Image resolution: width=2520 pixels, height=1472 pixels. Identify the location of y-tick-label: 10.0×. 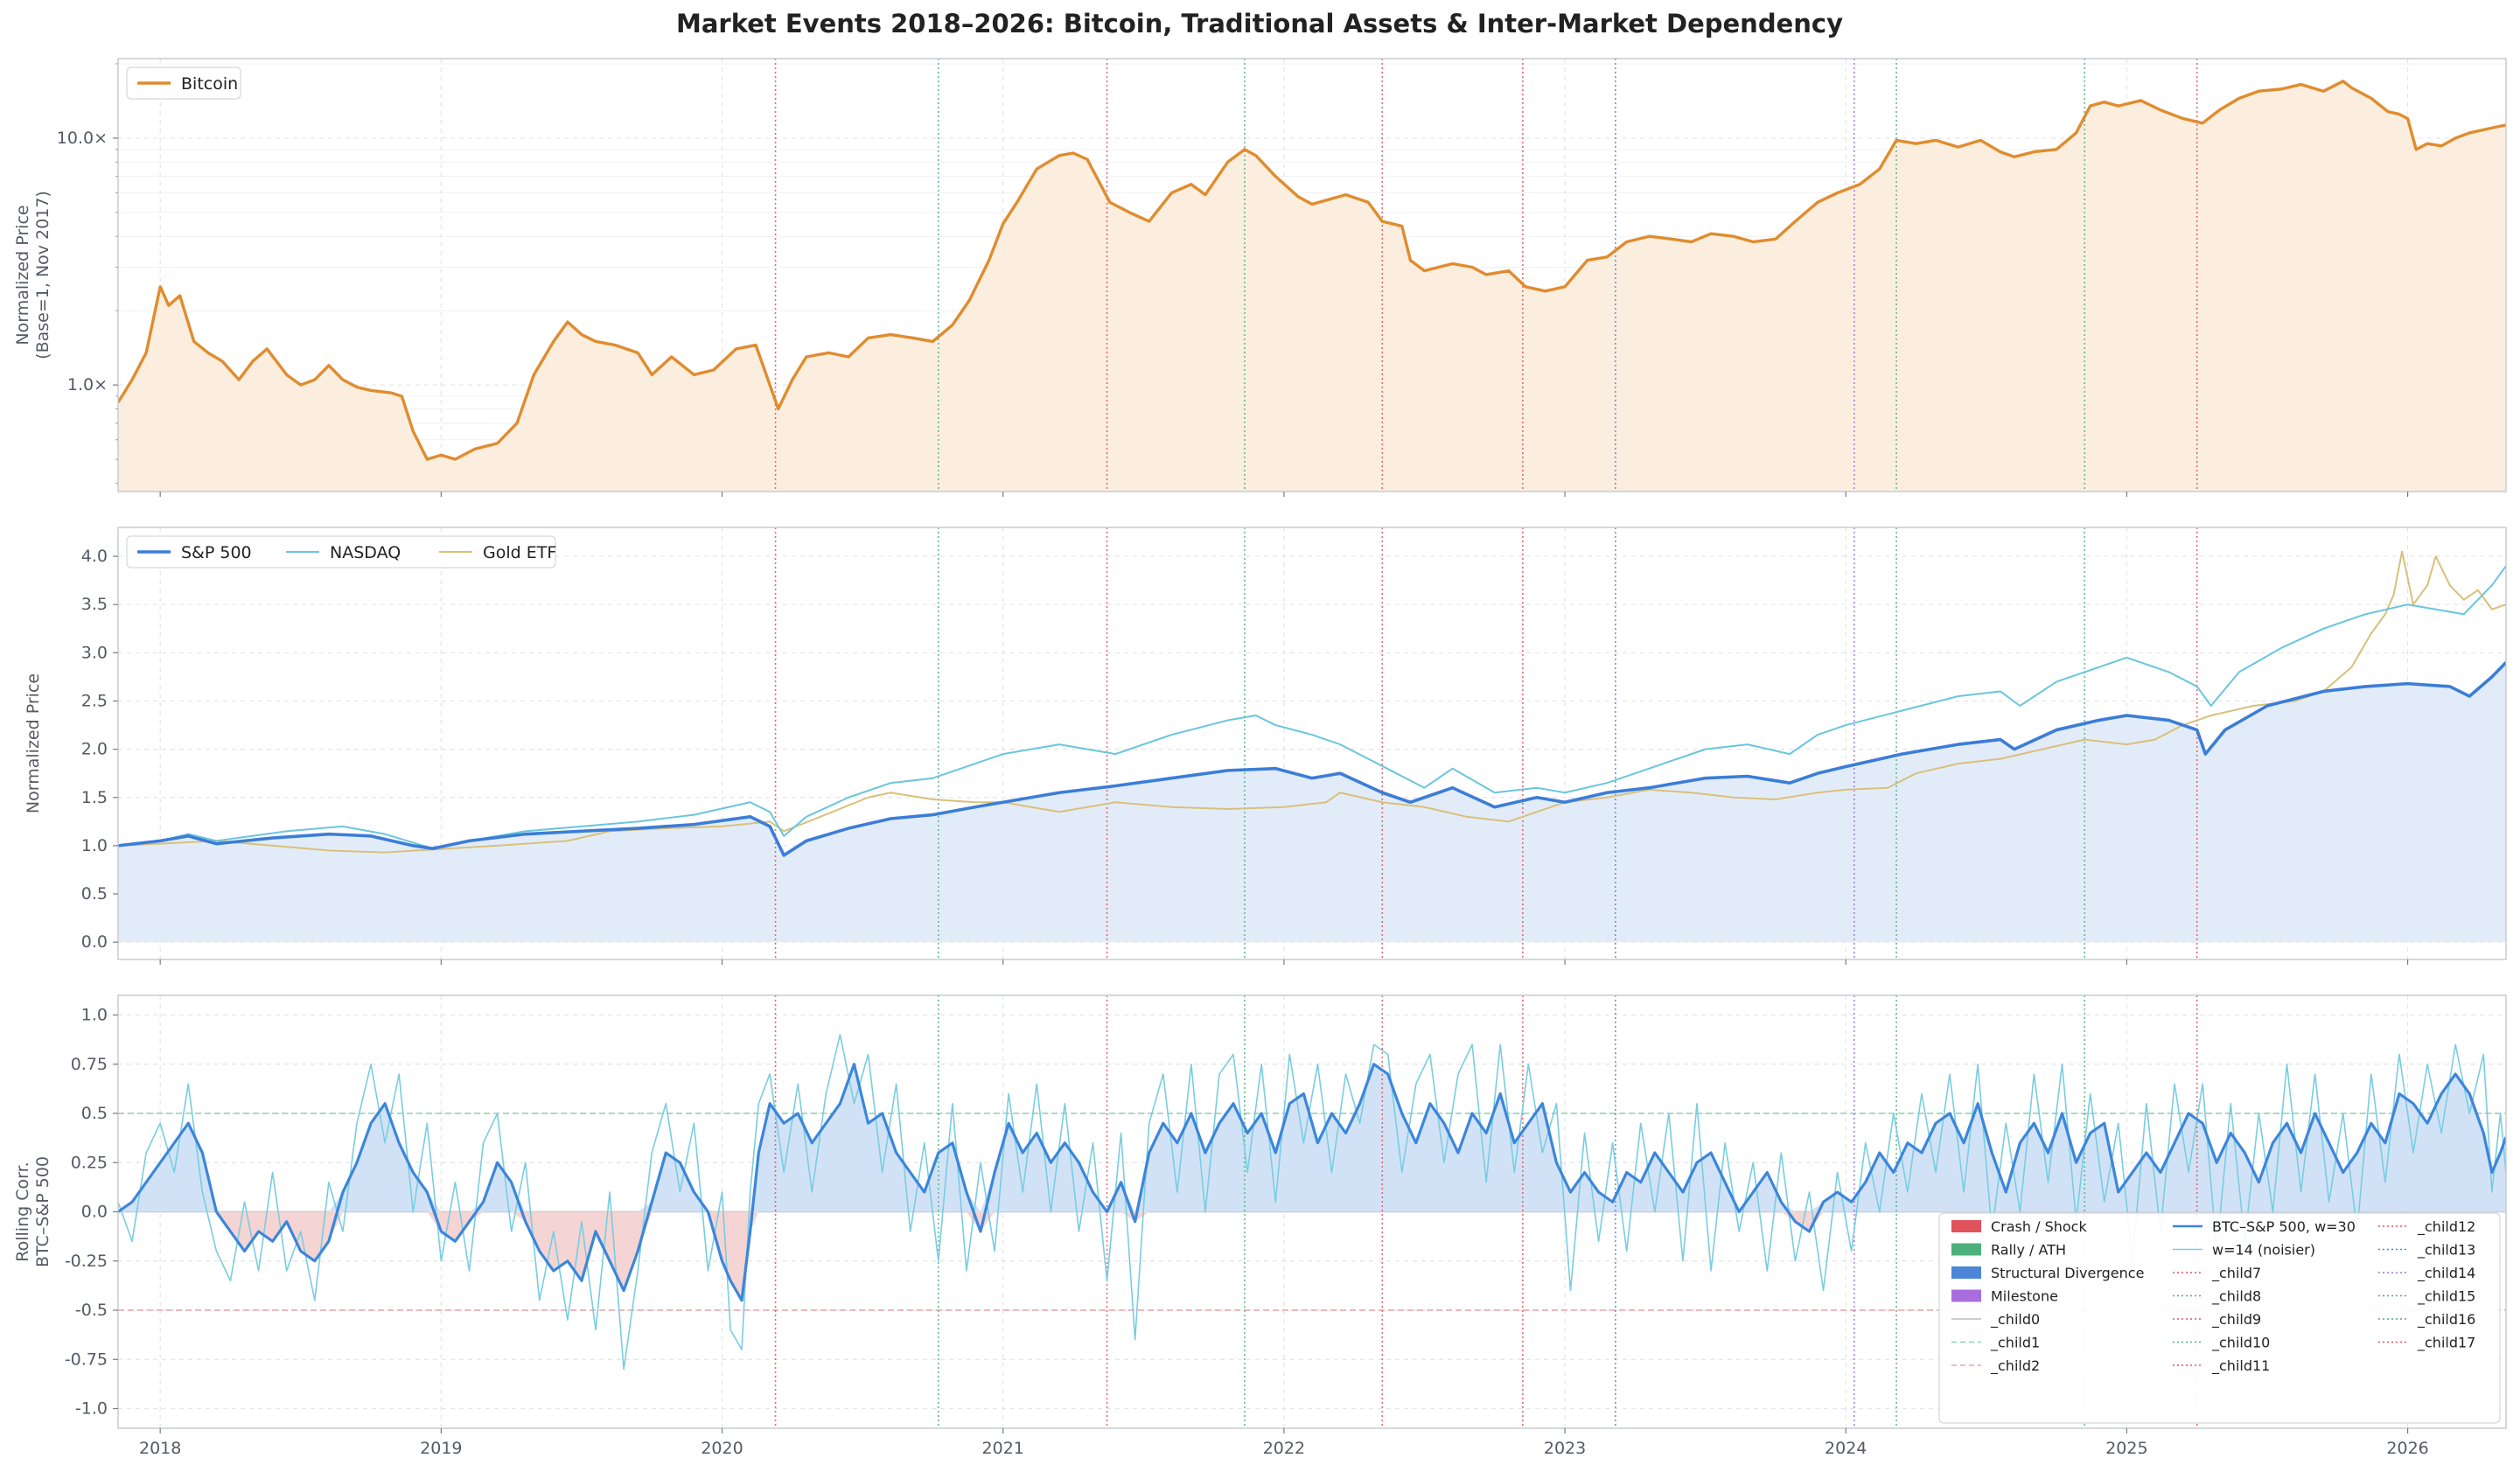
(82, 139).